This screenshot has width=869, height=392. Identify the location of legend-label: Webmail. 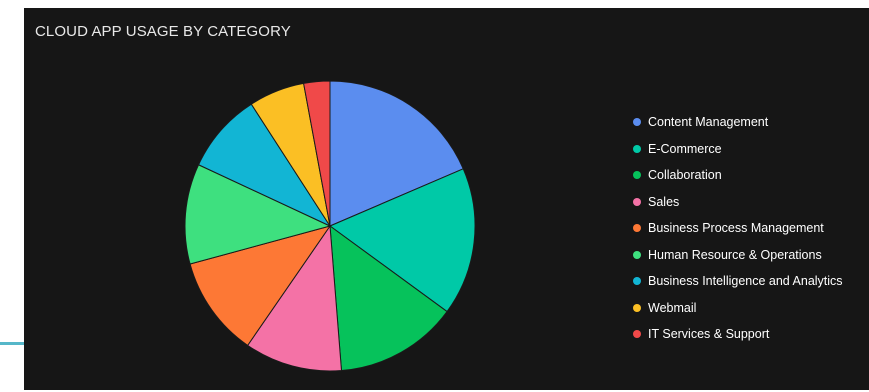
(672, 308).